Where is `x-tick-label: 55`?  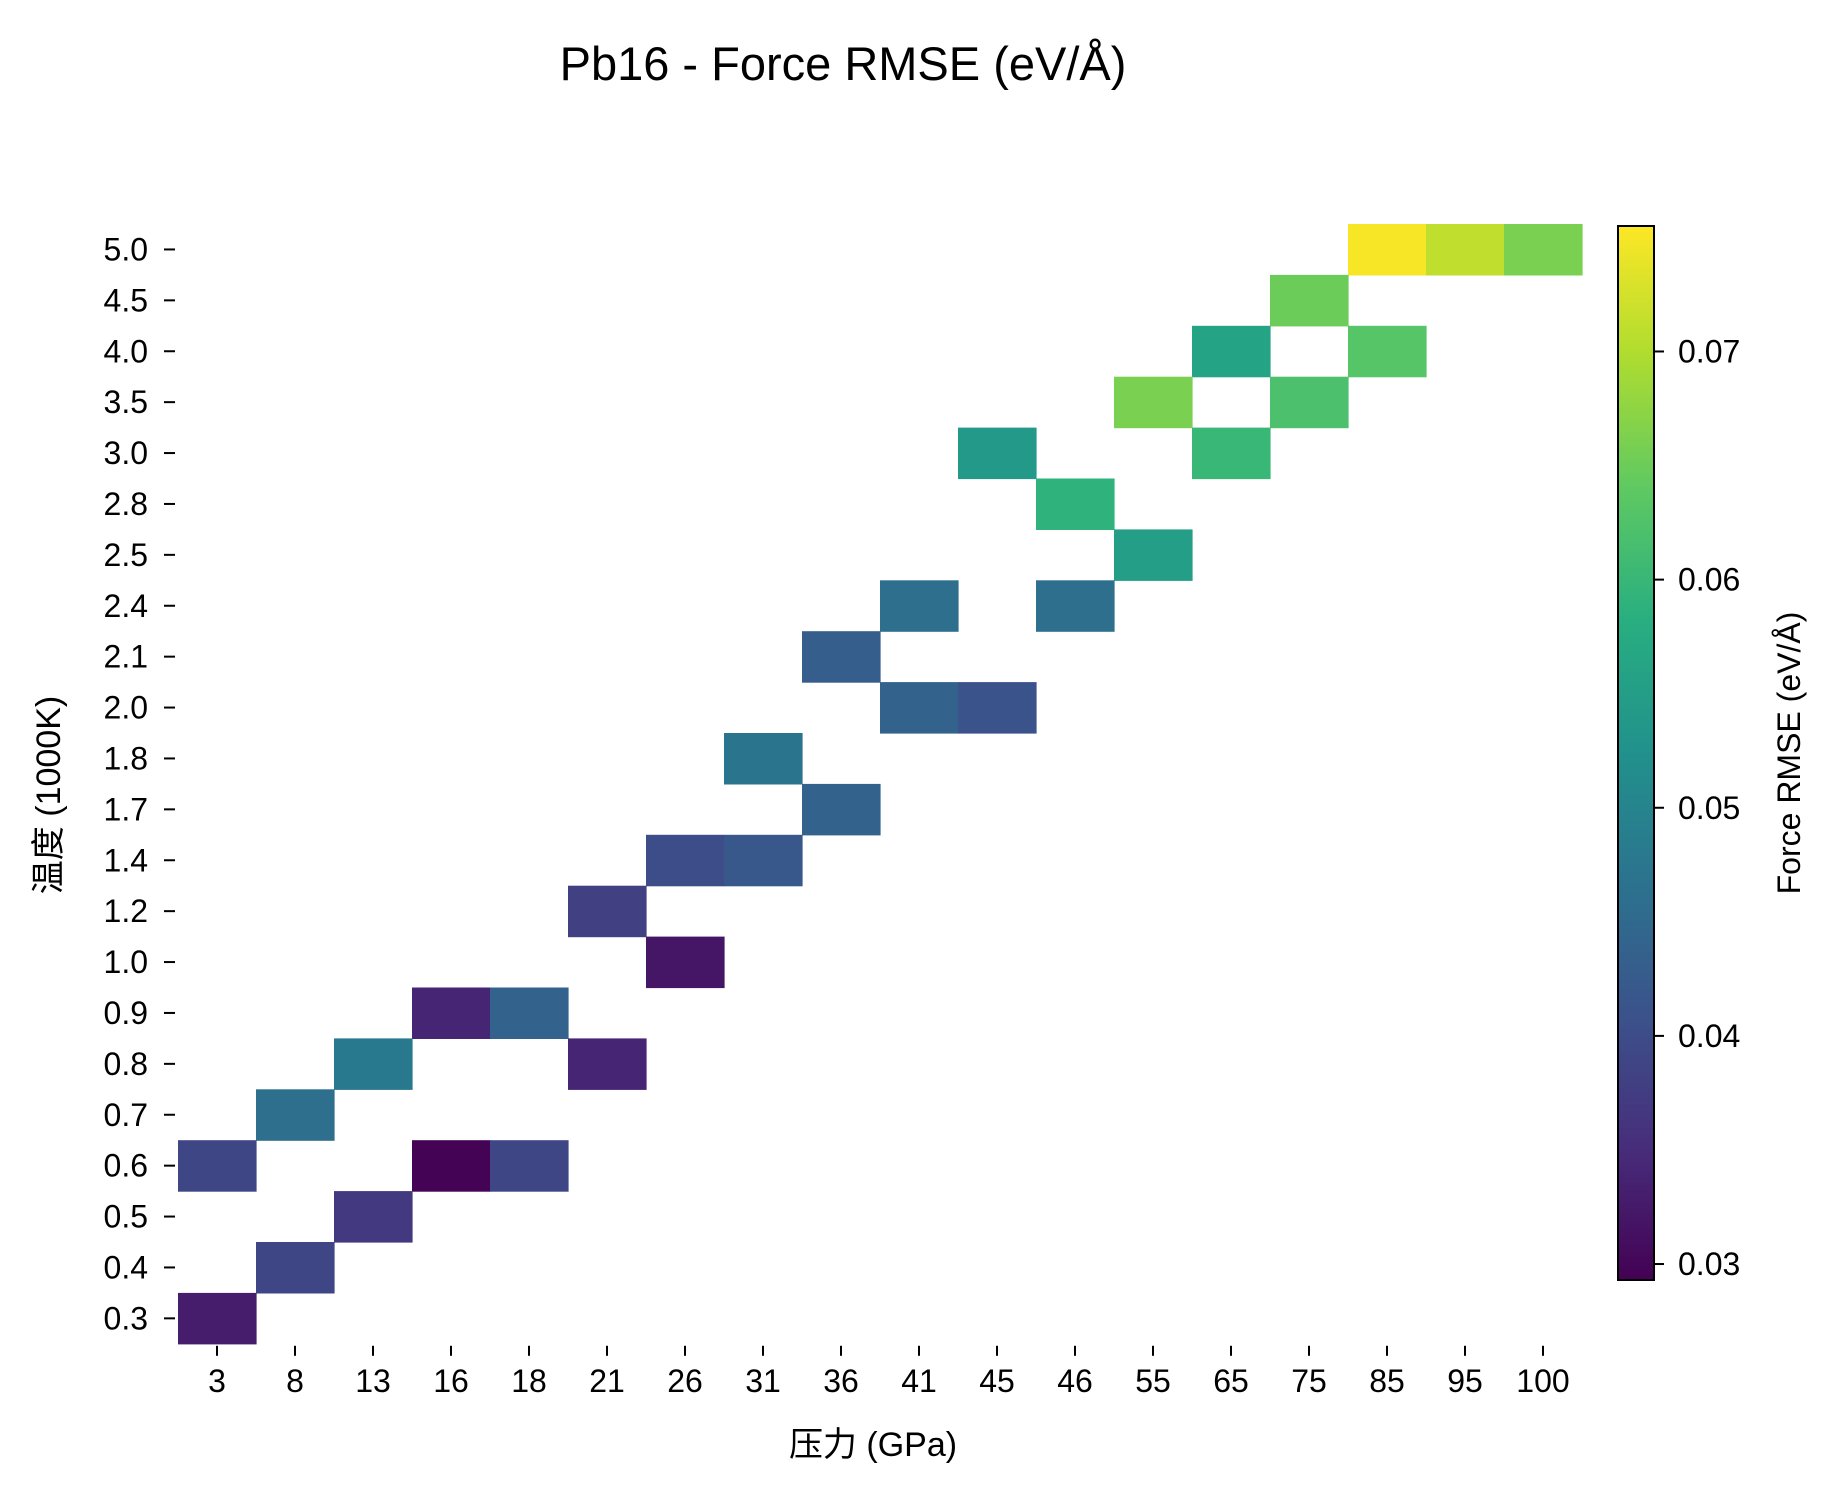 x-tick-label: 55 is located at coordinates (1153, 1381).